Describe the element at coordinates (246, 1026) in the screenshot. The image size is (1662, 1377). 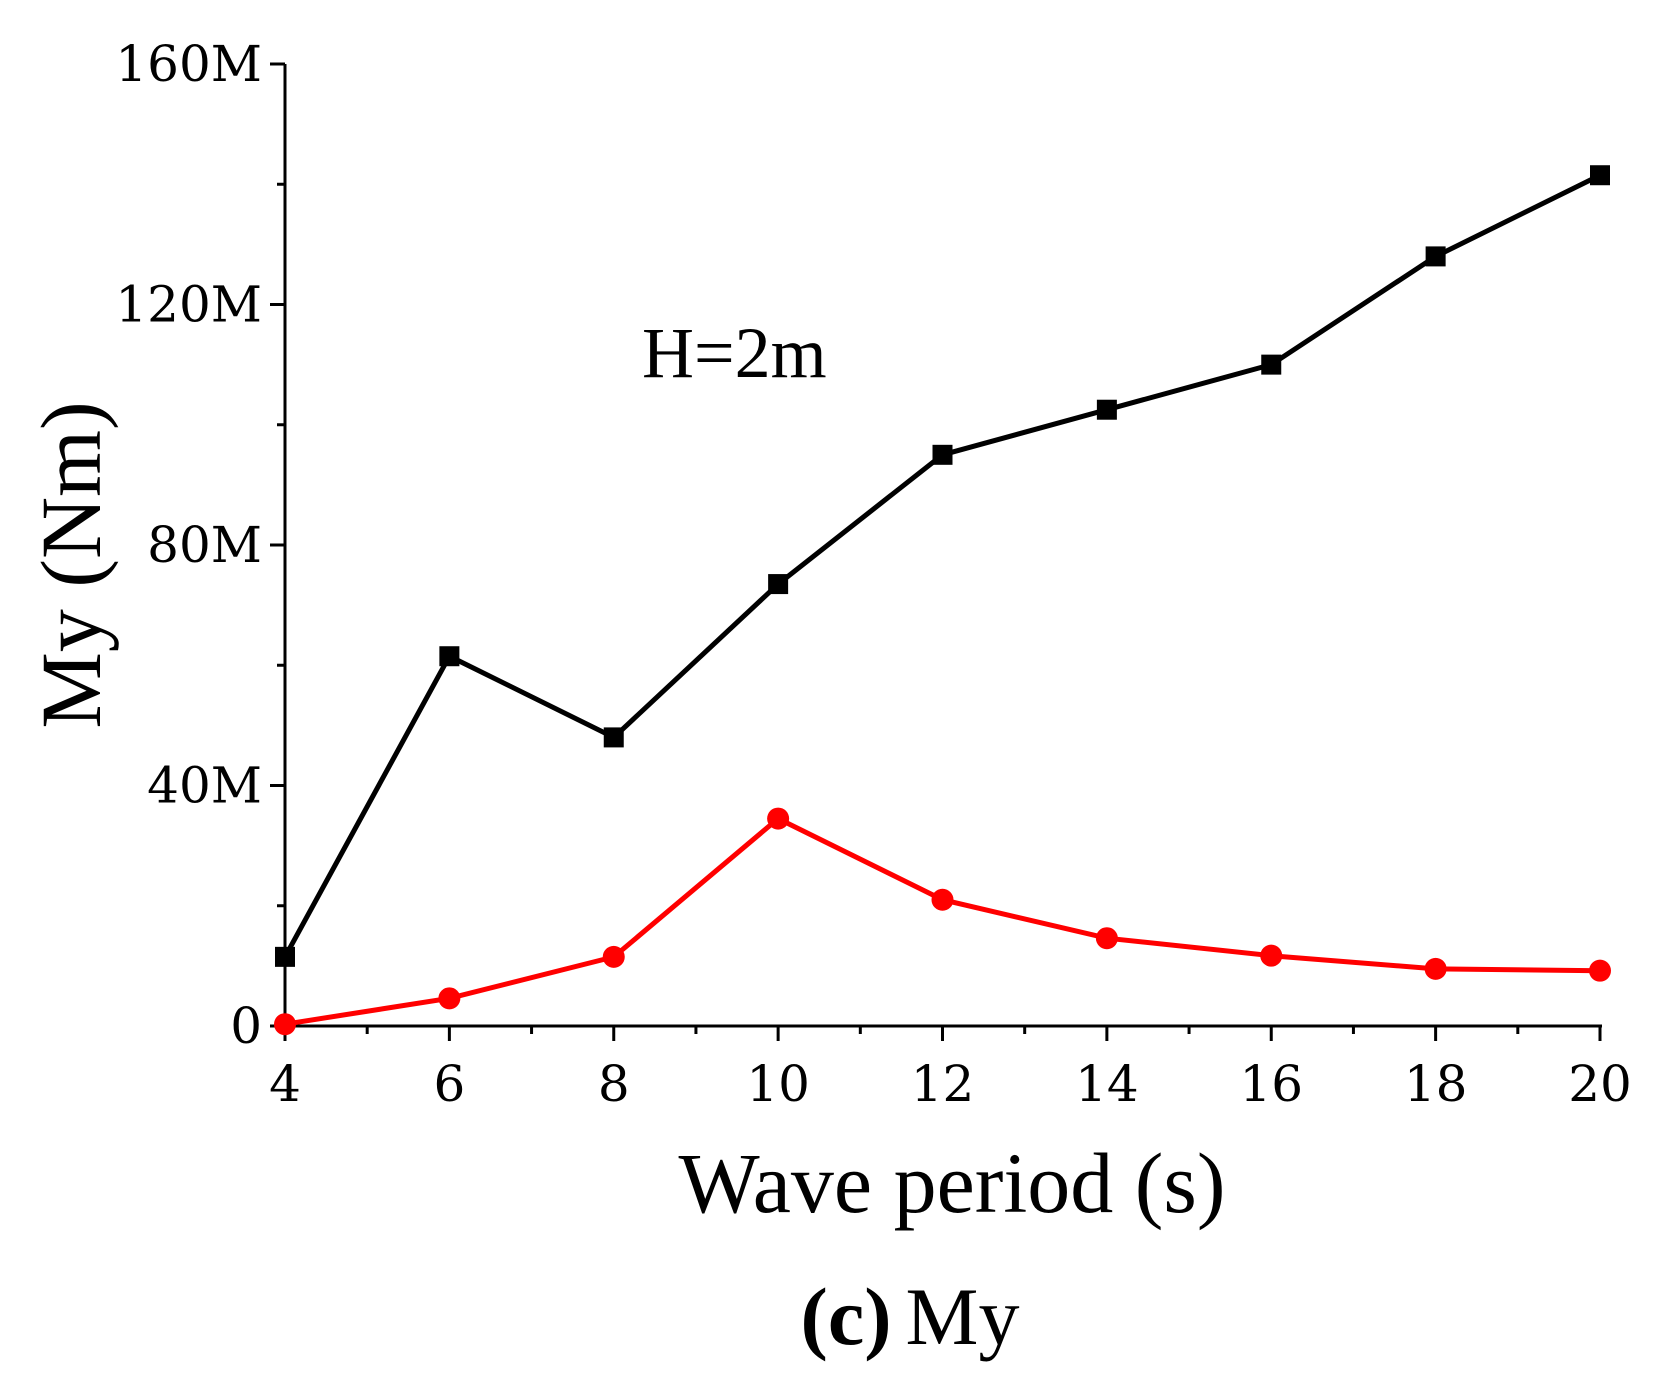
I see `y-tick-label: 0` at that location.